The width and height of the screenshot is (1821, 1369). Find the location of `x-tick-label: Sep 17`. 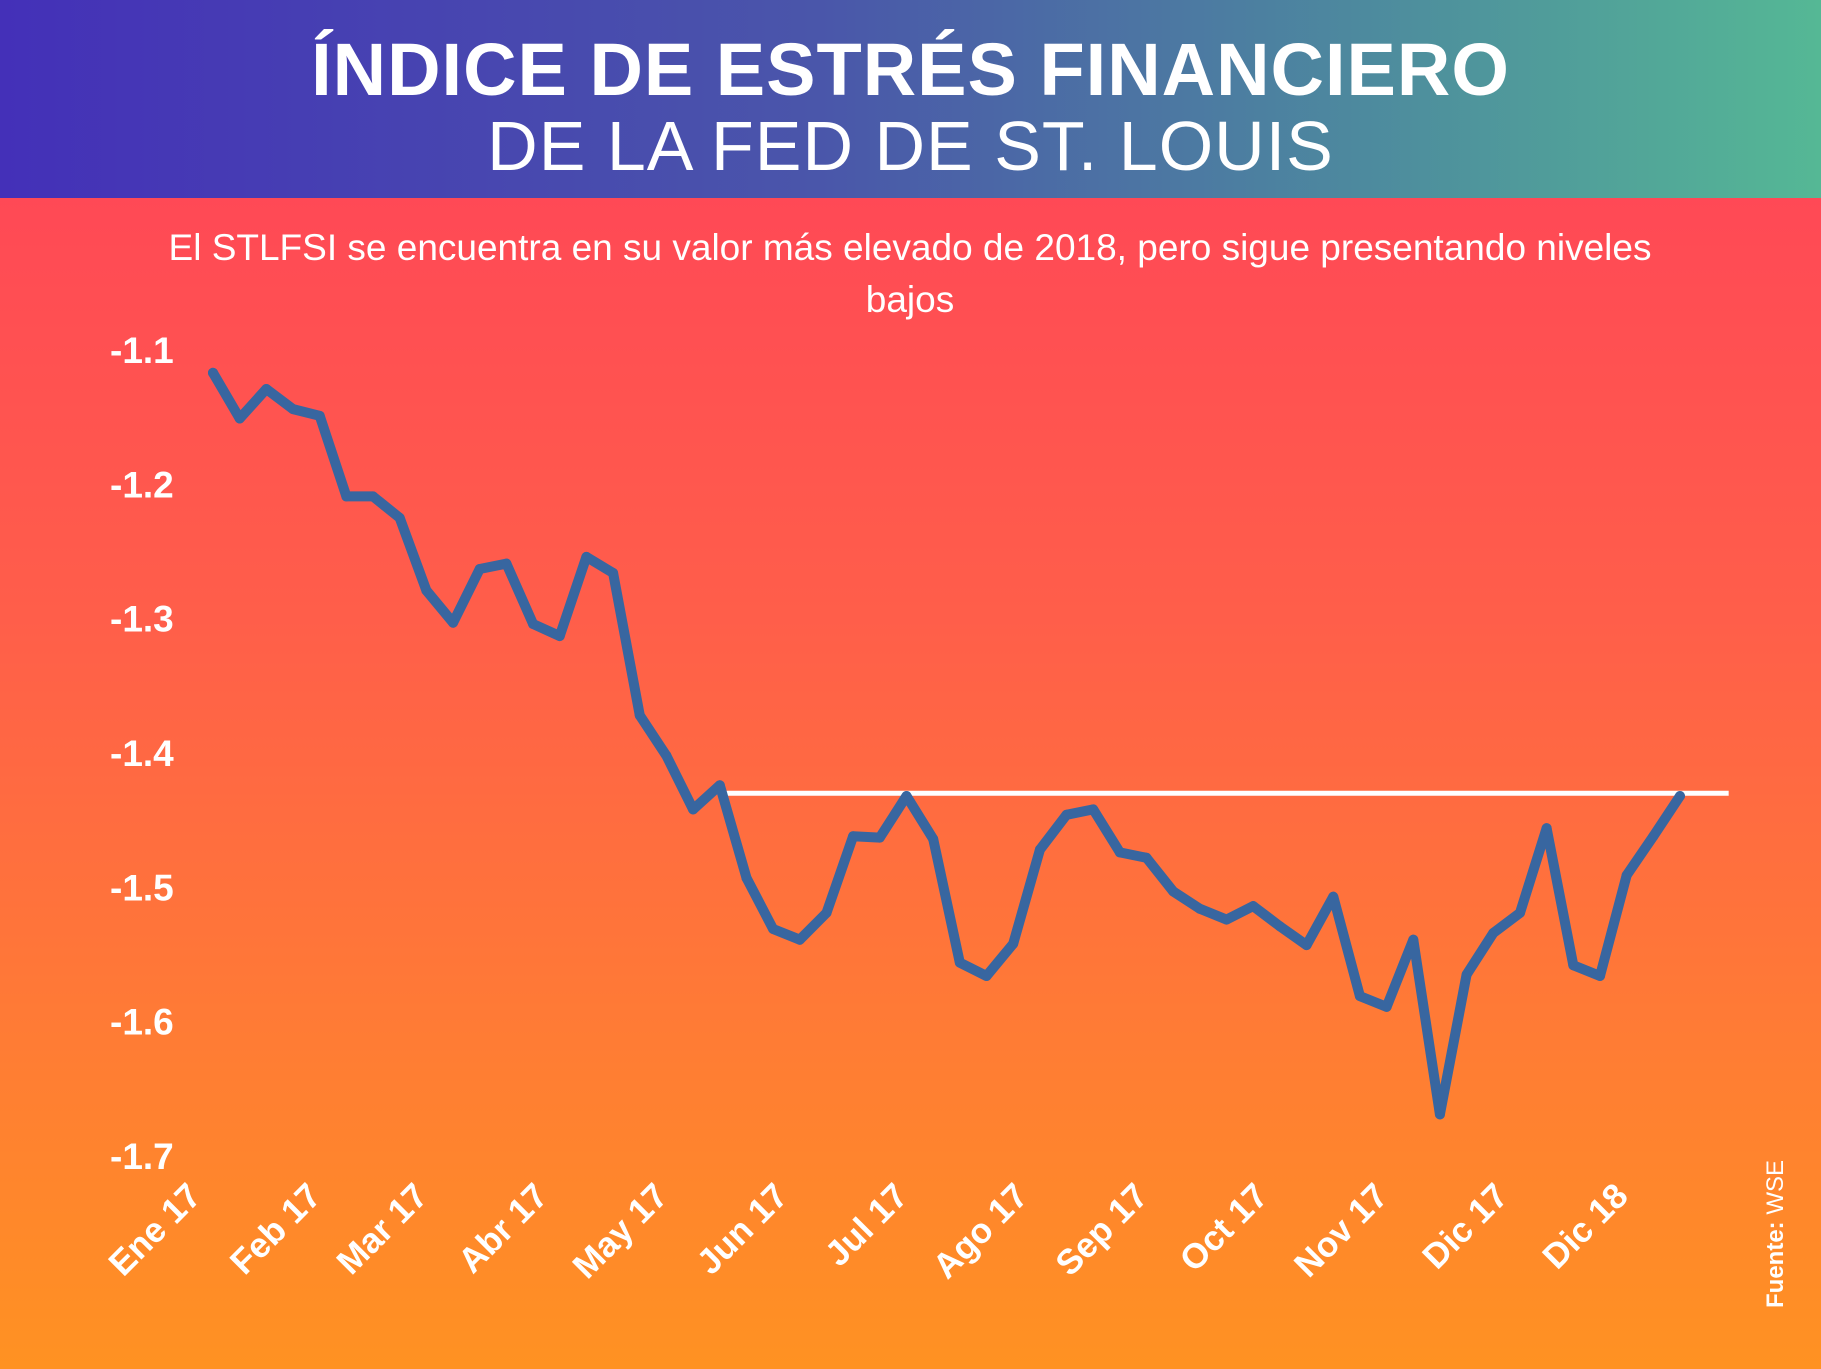

x-tick-label: Sep 17 is located at coordinates (1101, 1229).